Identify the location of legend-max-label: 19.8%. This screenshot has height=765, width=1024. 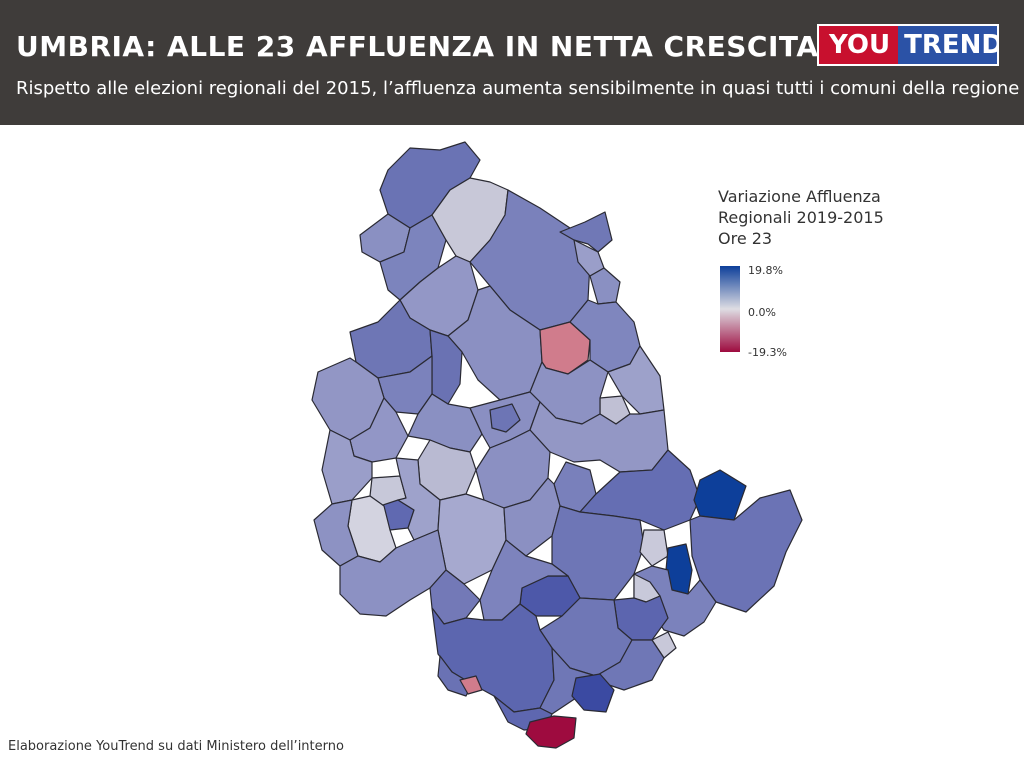
(765, 270).